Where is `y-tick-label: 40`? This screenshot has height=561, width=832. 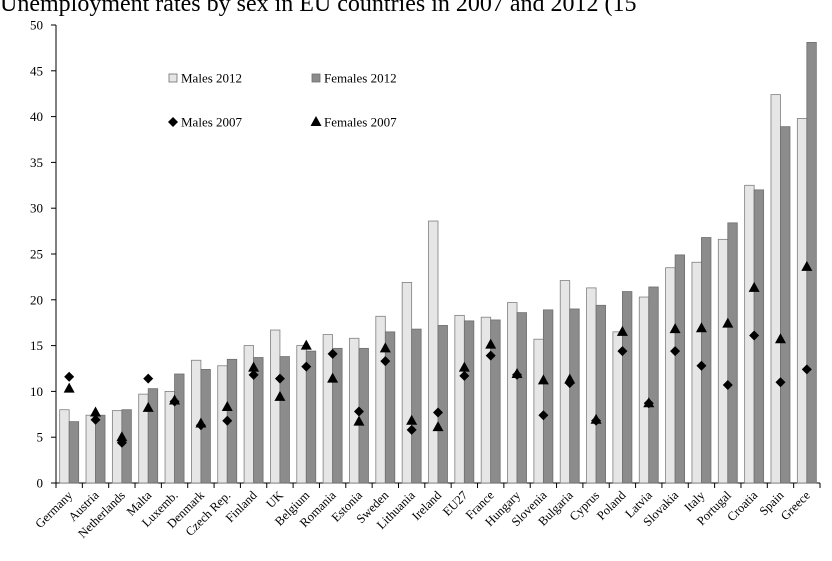 y-tick-label: 40 is located at coordinates (36, 116).